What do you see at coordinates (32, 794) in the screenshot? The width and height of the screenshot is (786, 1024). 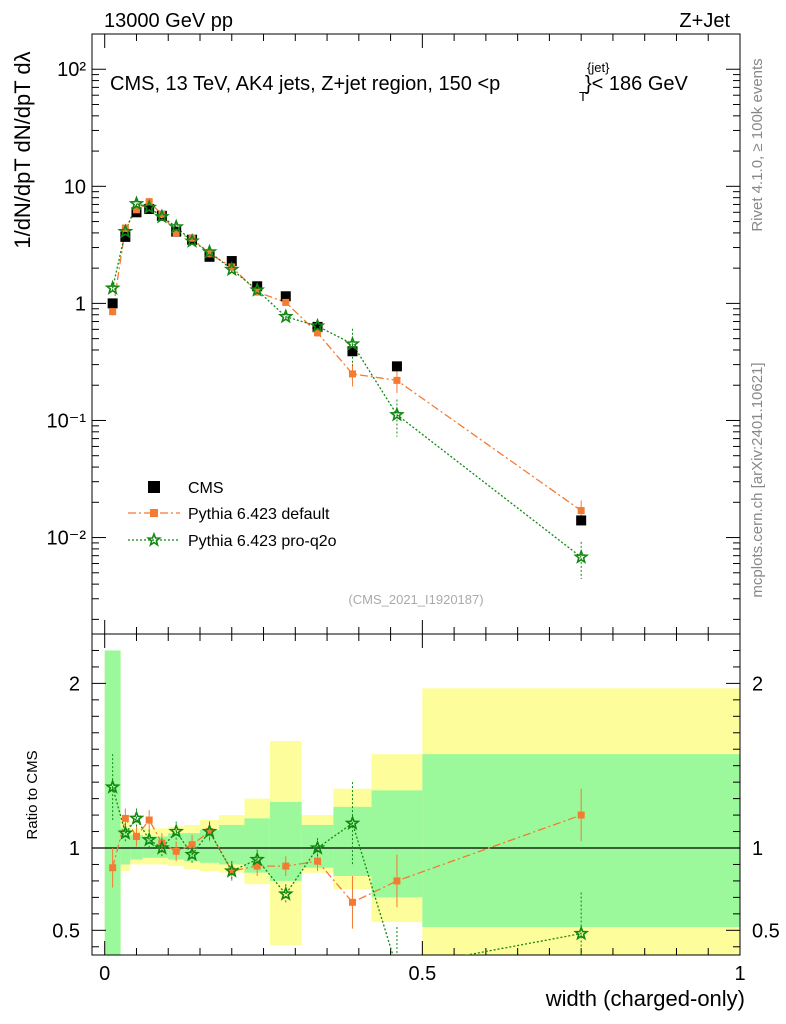 I see `ratio-y-axis-label: Ratio to CMS` at bounding box center [32, 794].